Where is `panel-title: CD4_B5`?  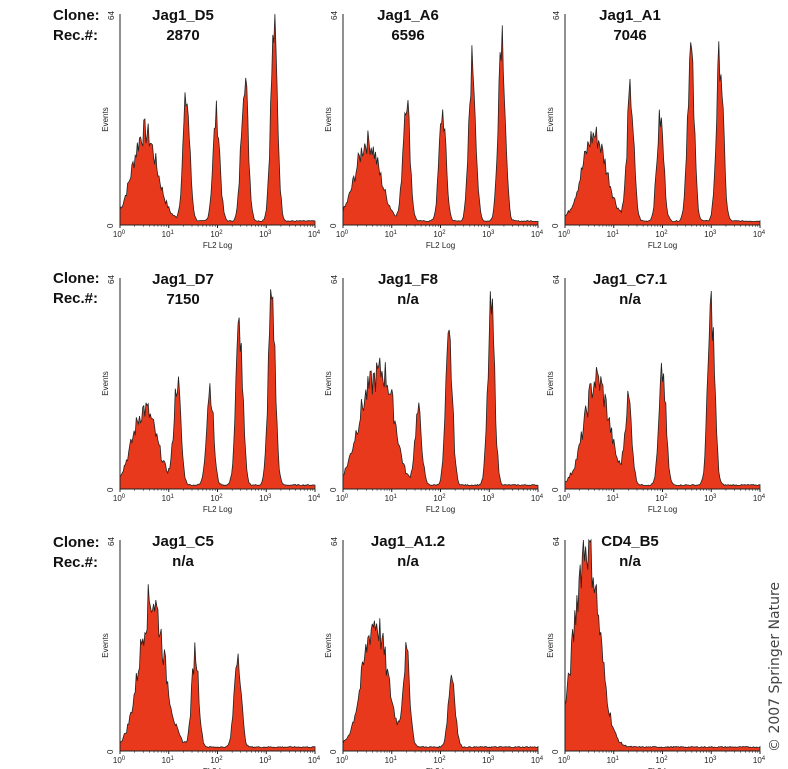 panel-title: CD4_B5 is located at coordinates (630, 541).